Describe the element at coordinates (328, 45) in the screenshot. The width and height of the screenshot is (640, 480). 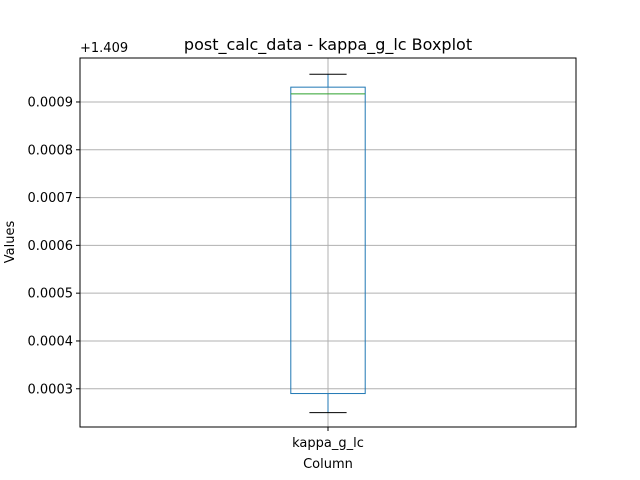
I see `chart-title: post_calc_data - kappa_g_lc Boxplot` at that location.